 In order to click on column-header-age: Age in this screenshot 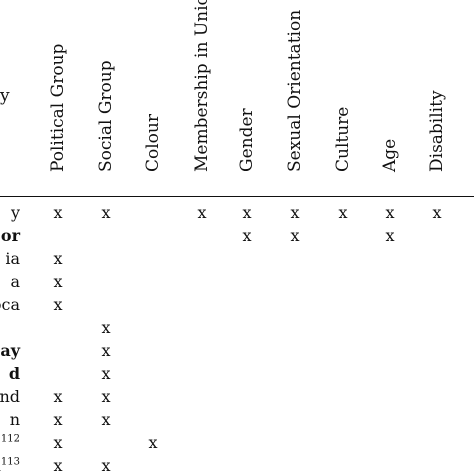, I will do `click(390, 155)`.